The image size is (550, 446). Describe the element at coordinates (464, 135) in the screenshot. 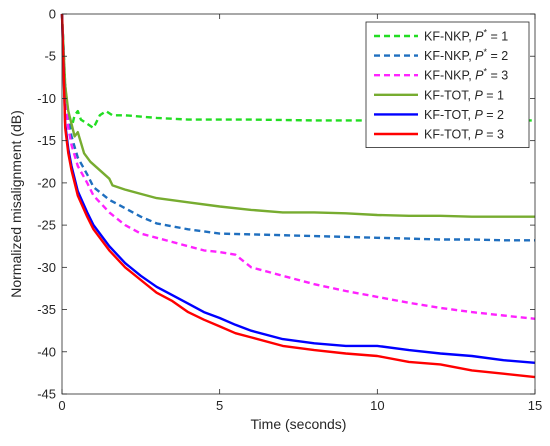

I see `legend-label-6: KF-TOT, P = 3` at that location.